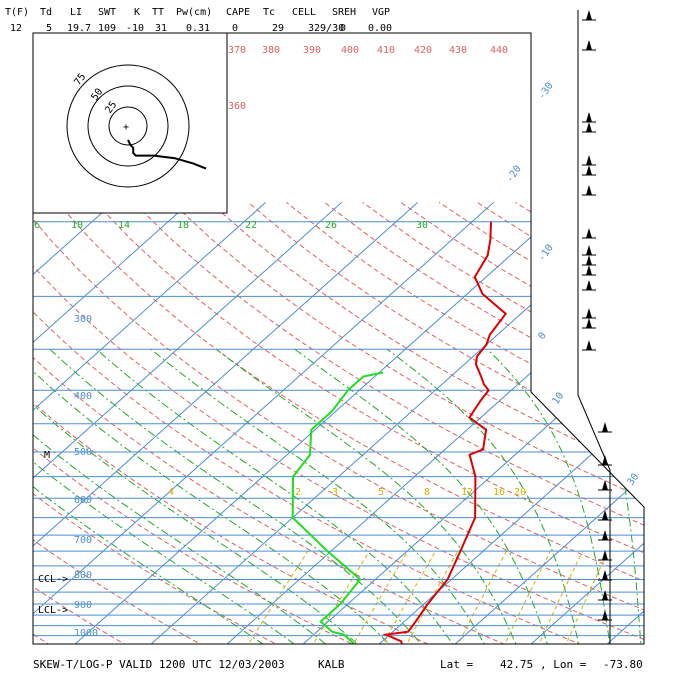  I want to click on index-label: TT, so click(158, 12).